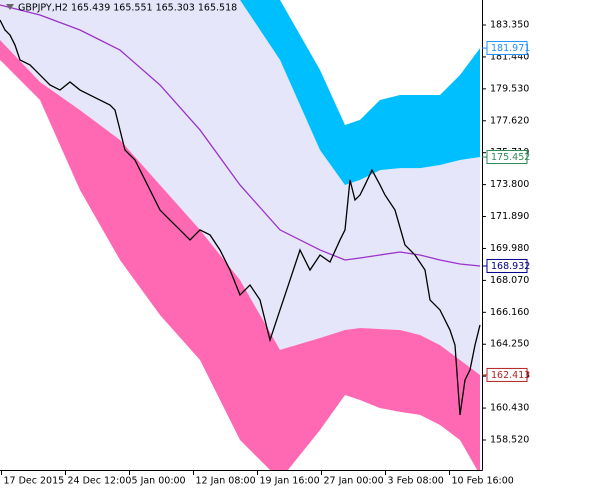  What do you see at coordinates (509, 439) in the screenshot?
I see `y-tick-label: 158.520` at bounding box center [509, 439].